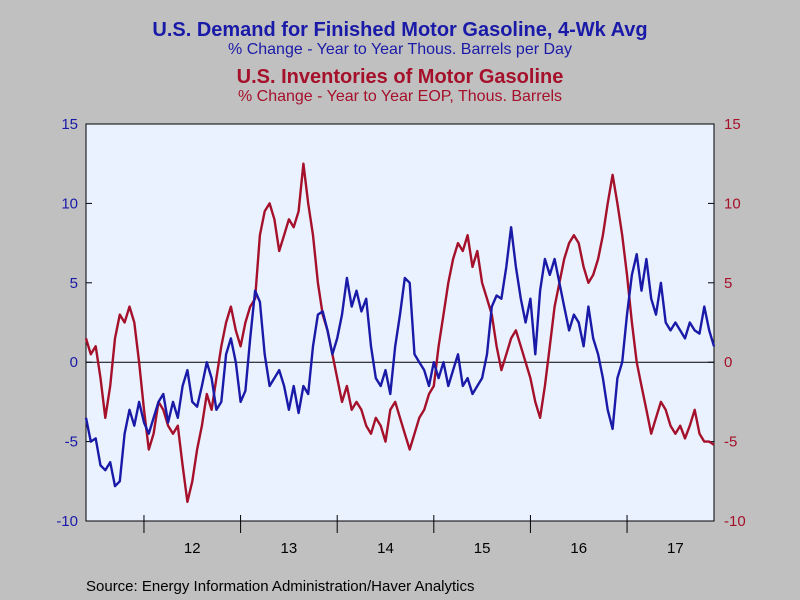 The height and width of the screenshot is (600, 800). What do you see at coordinates (74, 283) in the screenshot?
I see `y-tick-label-left: 5` at bounding box center [74, 283].